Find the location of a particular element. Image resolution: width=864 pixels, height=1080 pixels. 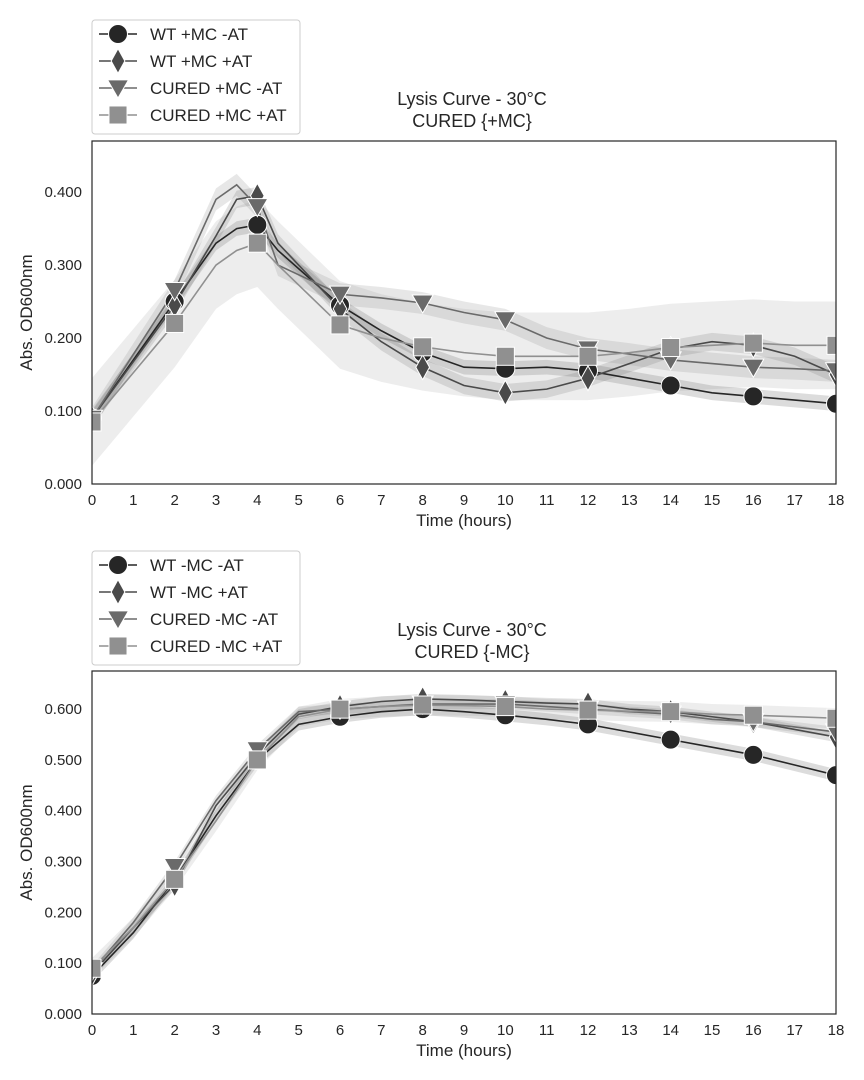

series-line is located at coordinates (464, 332).